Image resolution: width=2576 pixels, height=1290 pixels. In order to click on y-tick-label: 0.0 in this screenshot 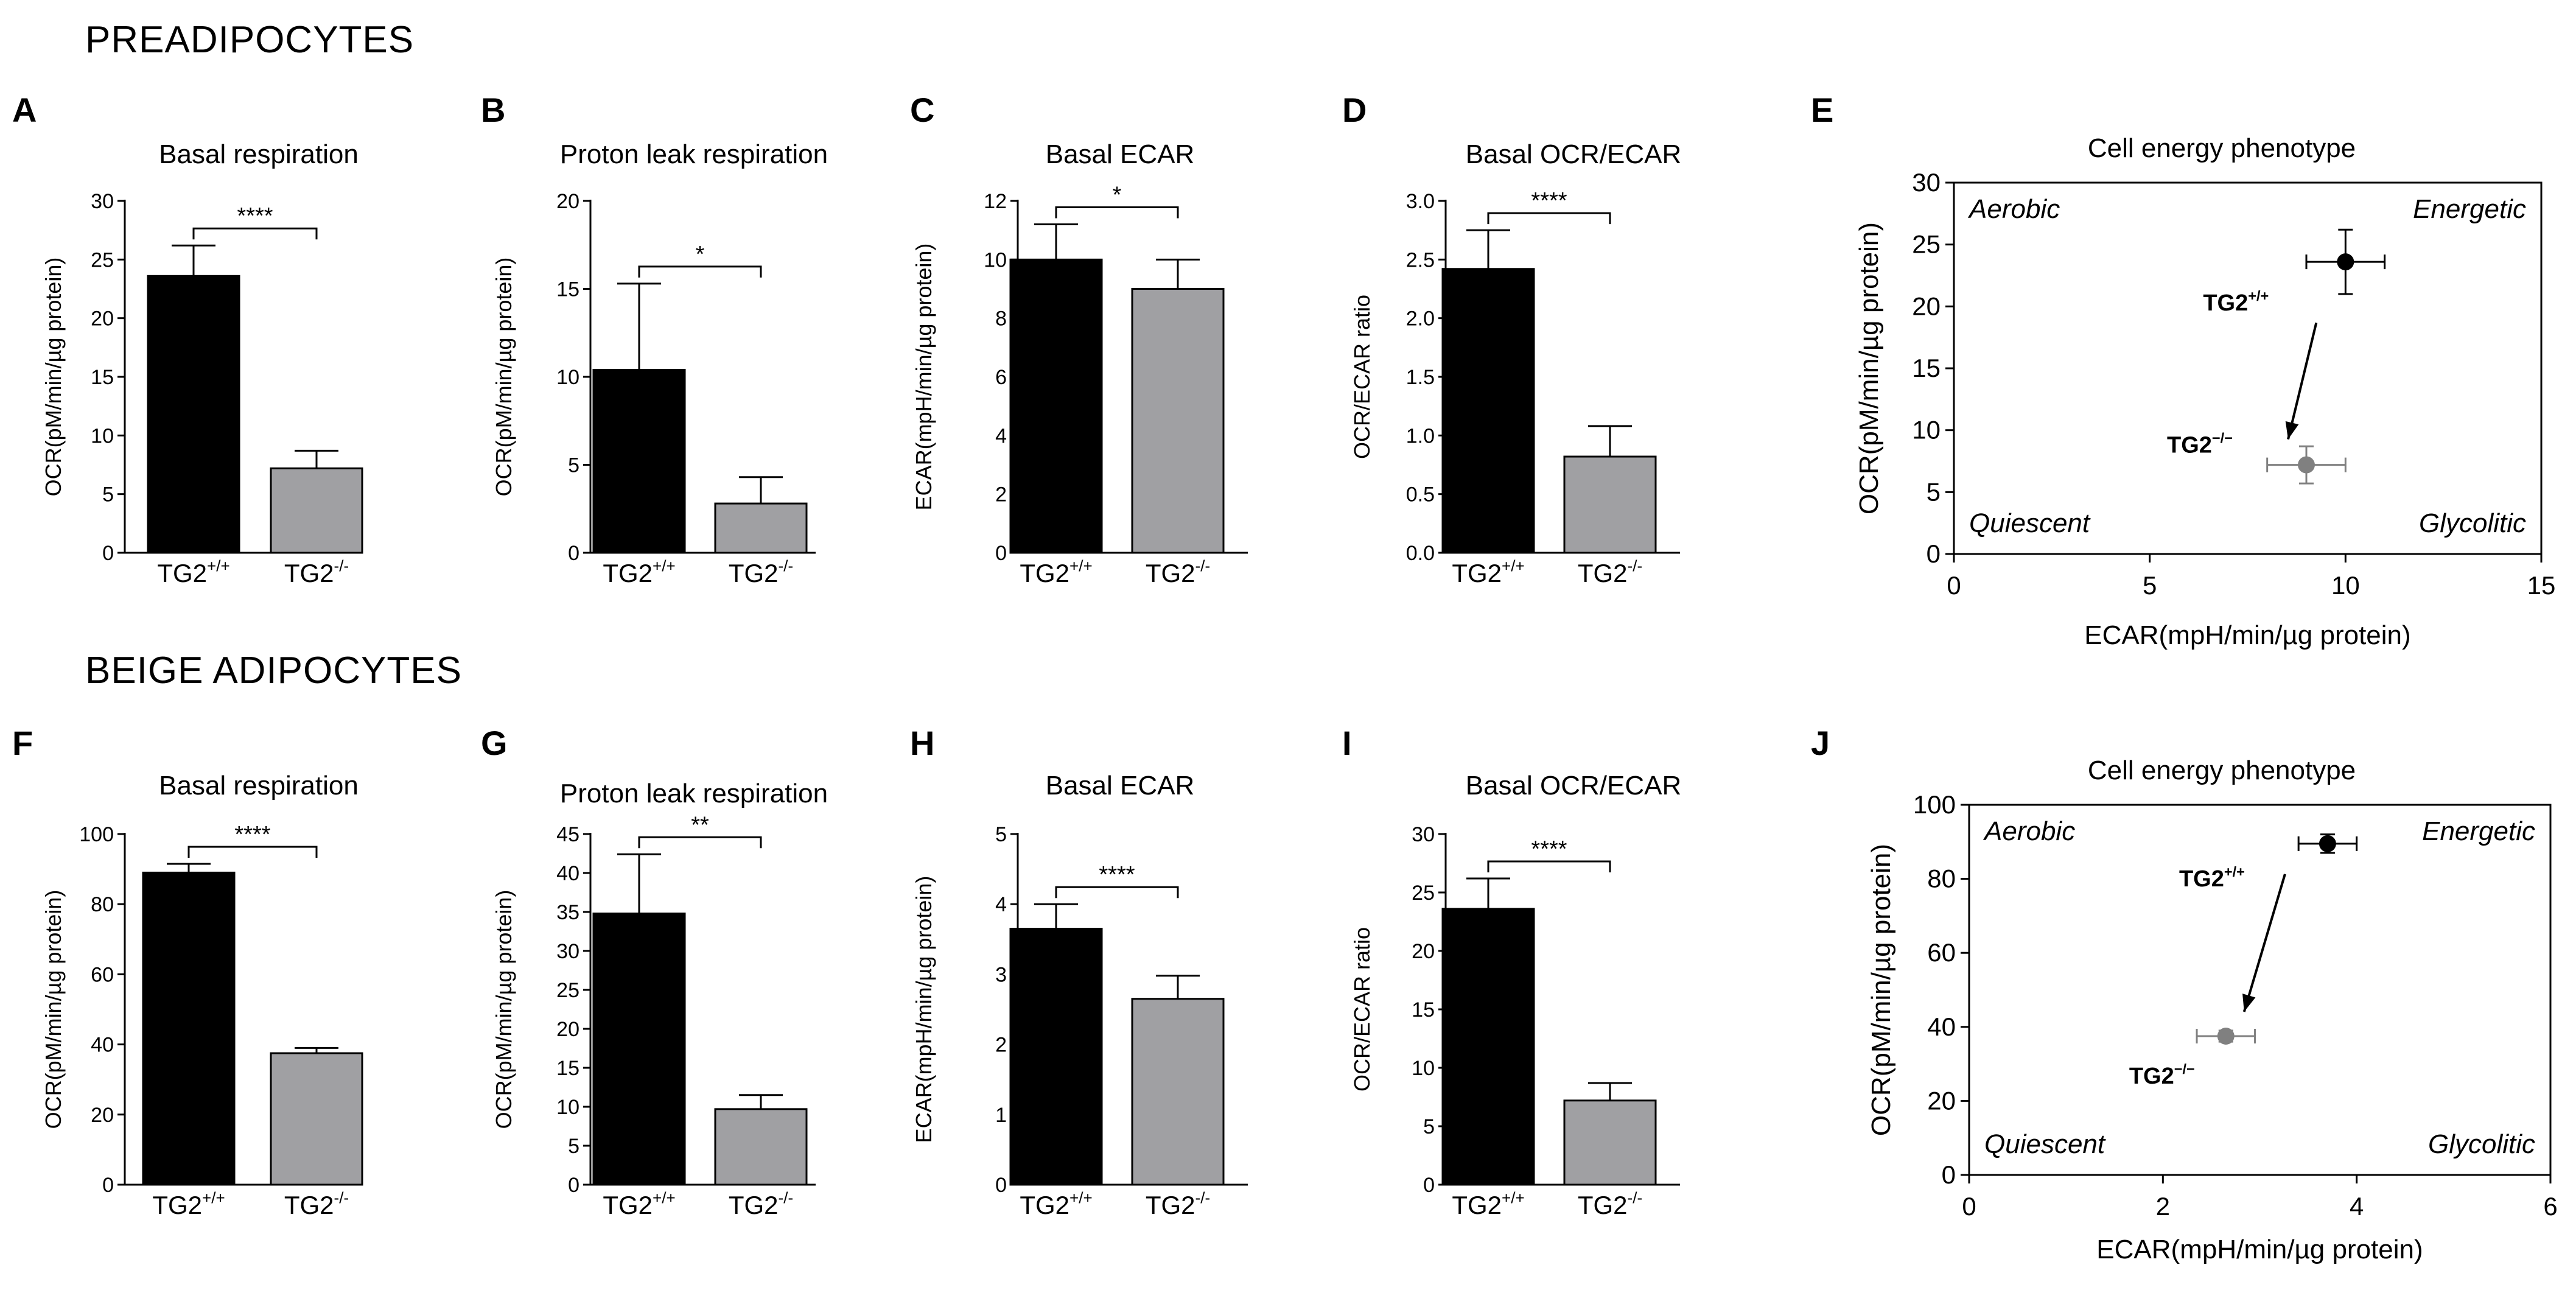, I will do `click(1421, 553)`.